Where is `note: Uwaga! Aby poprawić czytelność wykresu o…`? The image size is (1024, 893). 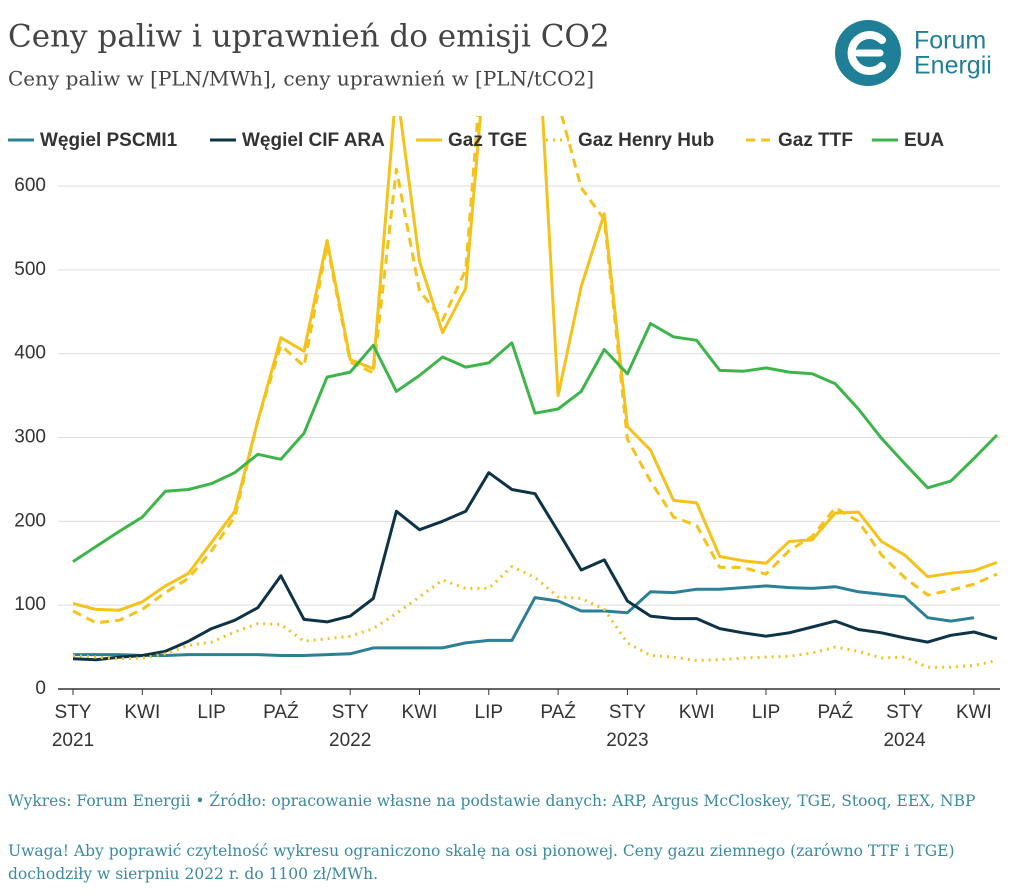 note: Uwaga! Aby poprawić czytelność wykresu o… is located at coordinates (481, 862).